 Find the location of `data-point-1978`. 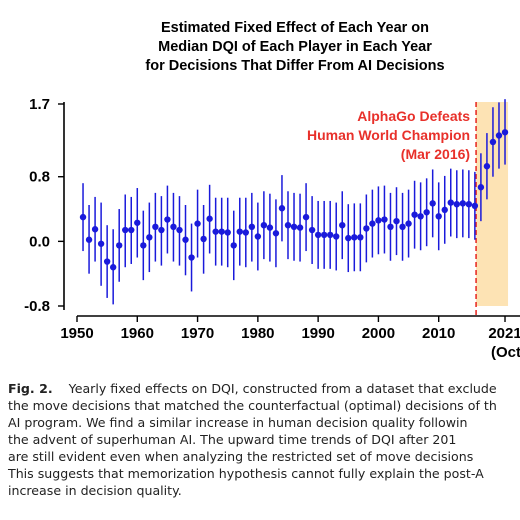

data-point-1978 is located at coordinates (245, 232).